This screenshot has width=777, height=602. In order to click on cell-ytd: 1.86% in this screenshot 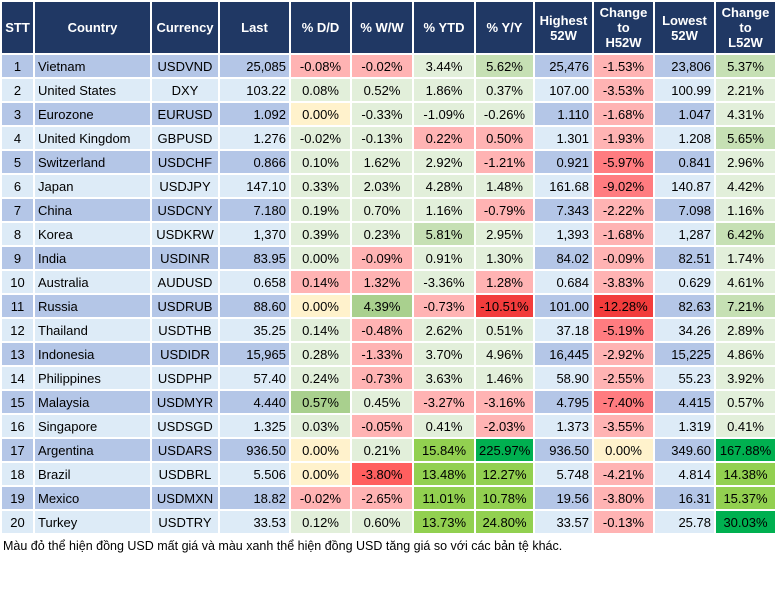, I will do `click(444, 90)`.